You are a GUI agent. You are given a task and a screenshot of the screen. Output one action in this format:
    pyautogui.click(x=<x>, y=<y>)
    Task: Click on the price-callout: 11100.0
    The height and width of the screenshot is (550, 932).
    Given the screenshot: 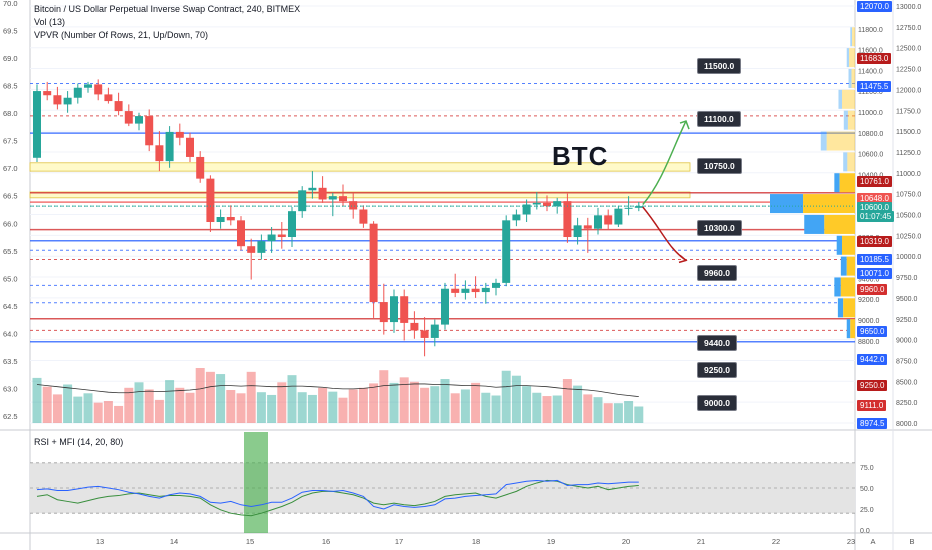 What is the action you would take?
    pyautogui.click(x=719, y=119)
    